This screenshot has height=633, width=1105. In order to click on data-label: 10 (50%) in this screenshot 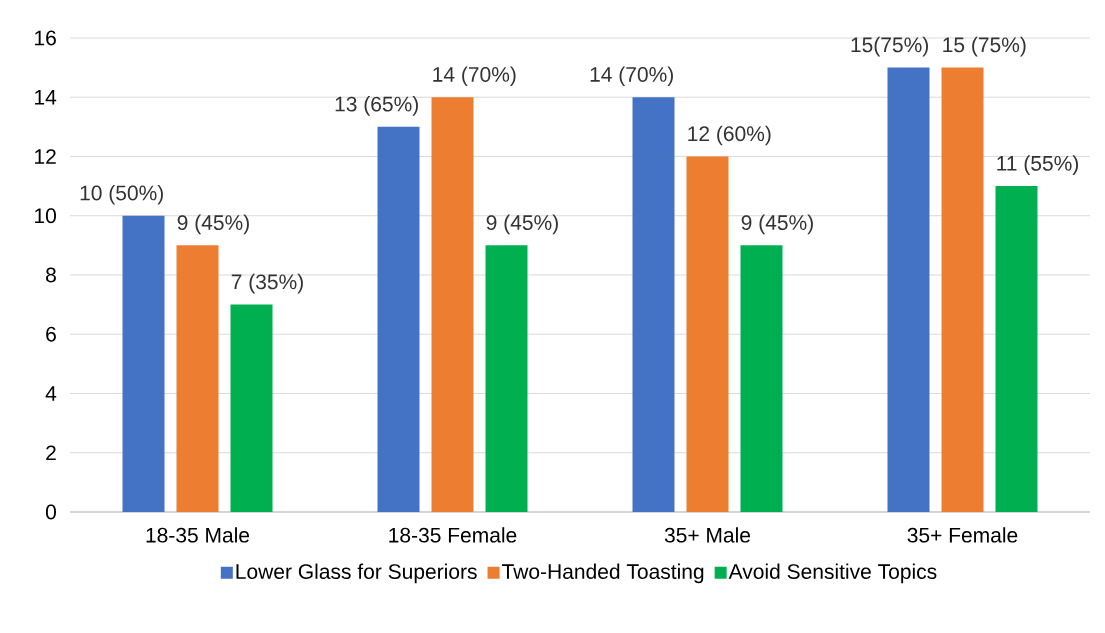, I will do `click(121, 194)`.